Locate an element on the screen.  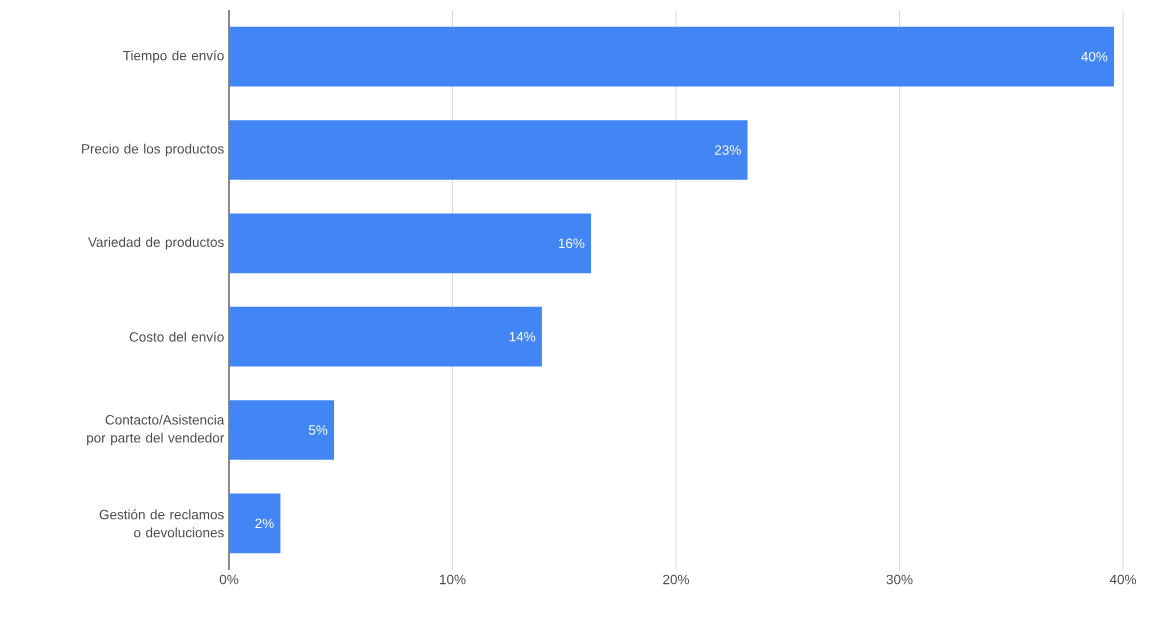
data-label: 16% is located at coordinates (571, 243).